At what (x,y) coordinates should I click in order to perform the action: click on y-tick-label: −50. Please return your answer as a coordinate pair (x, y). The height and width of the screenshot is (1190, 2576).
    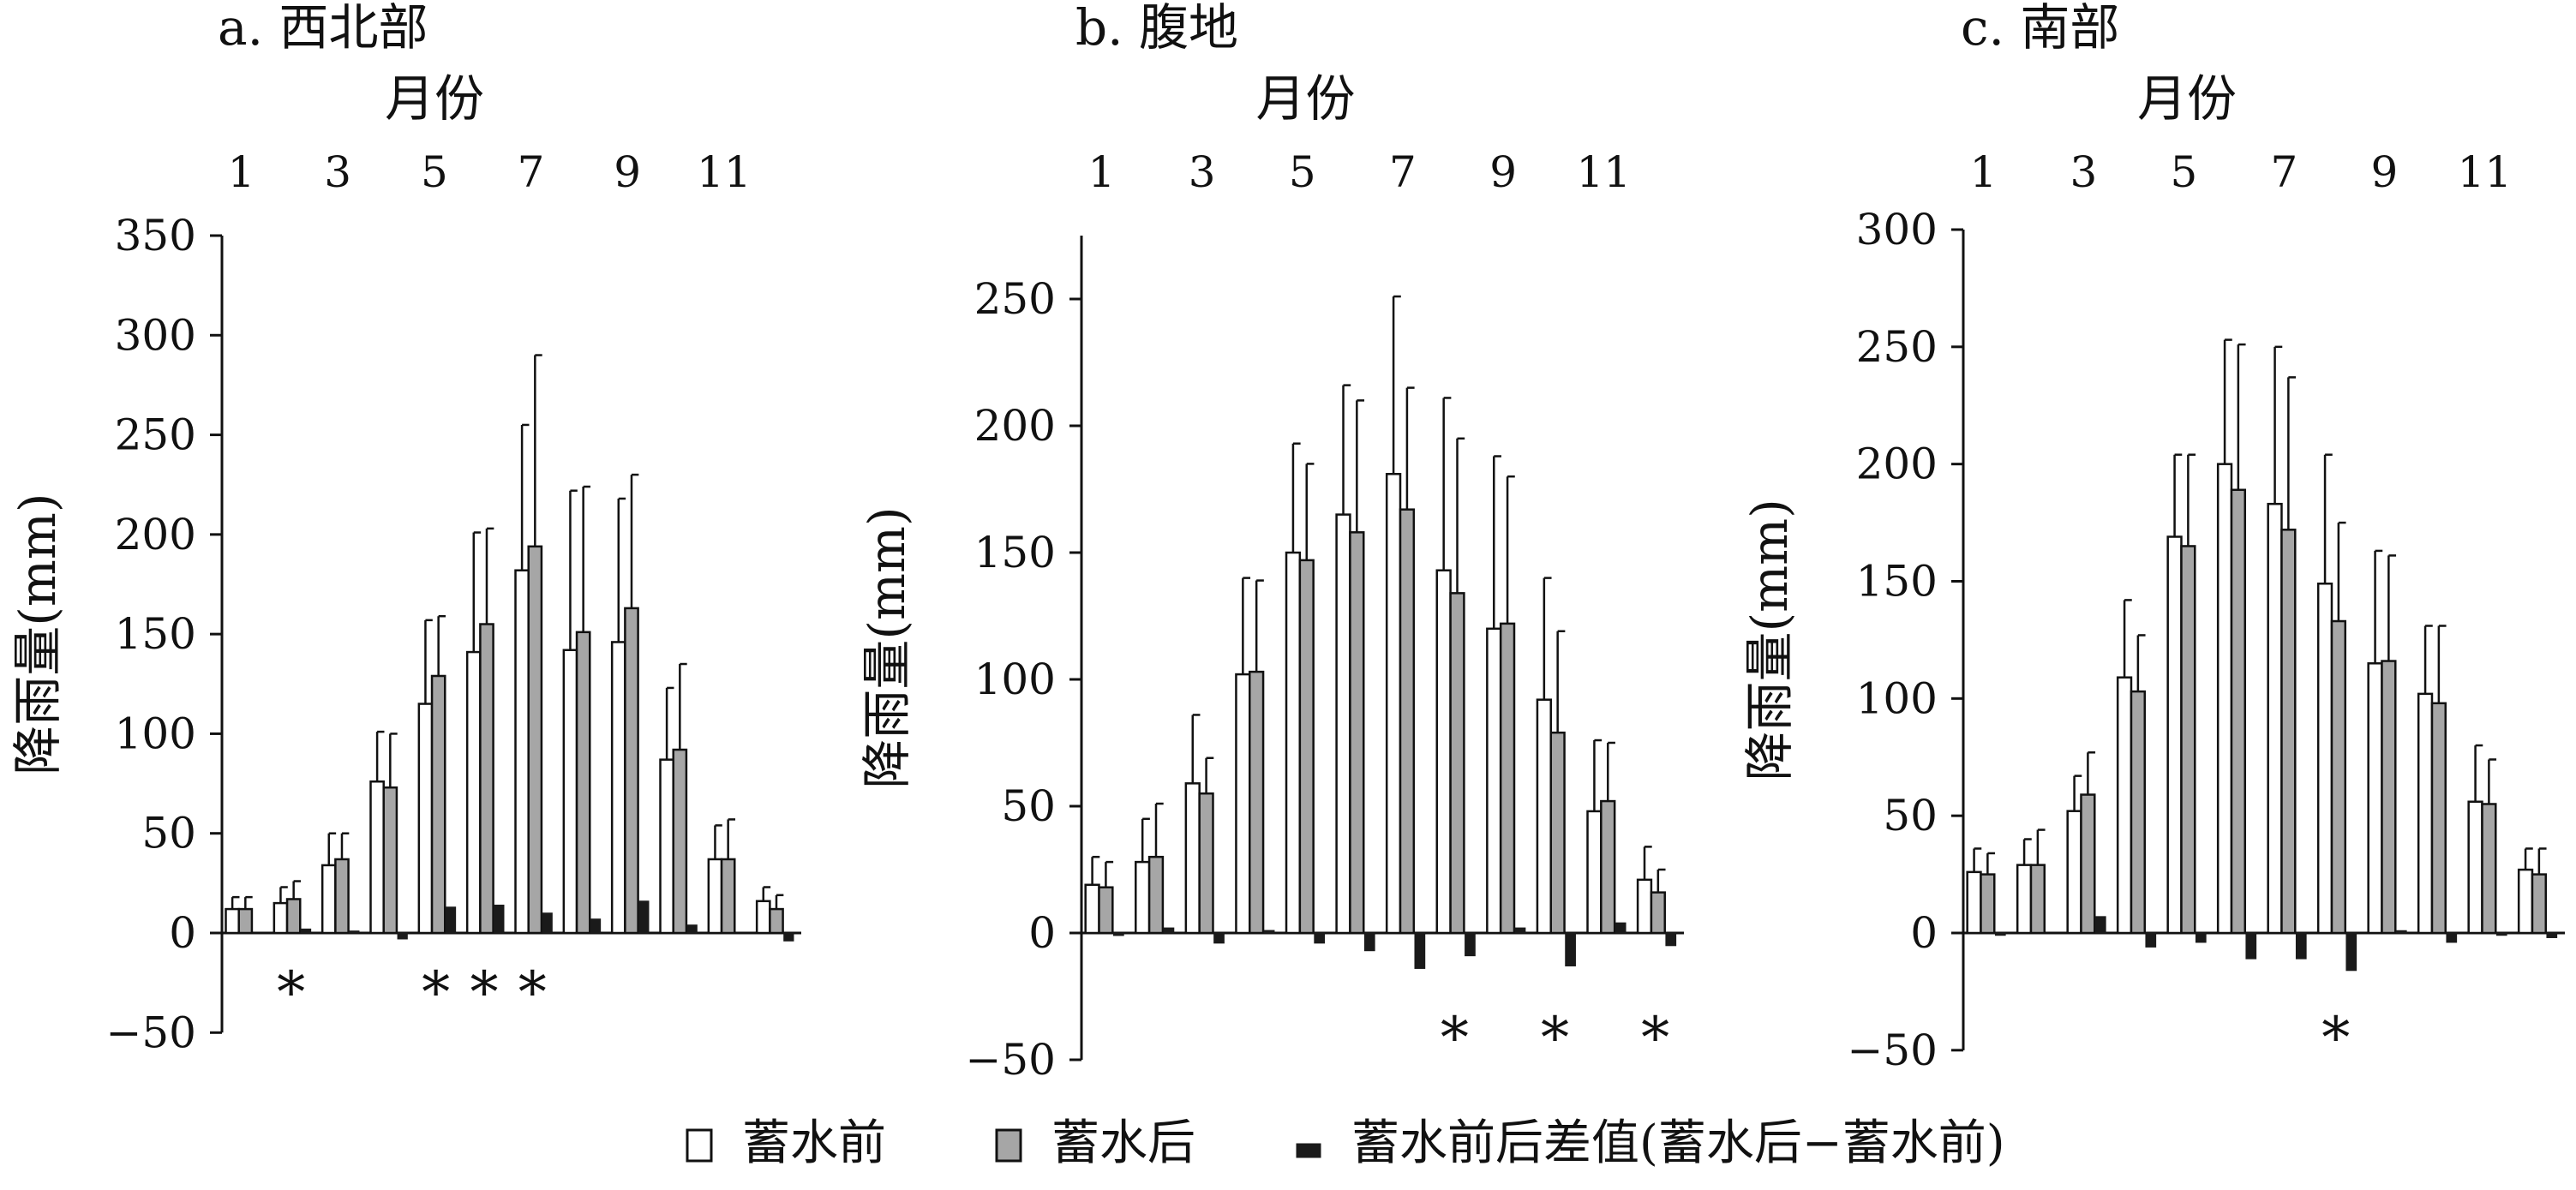
    Looking at the image, I should click on (150, 1032).